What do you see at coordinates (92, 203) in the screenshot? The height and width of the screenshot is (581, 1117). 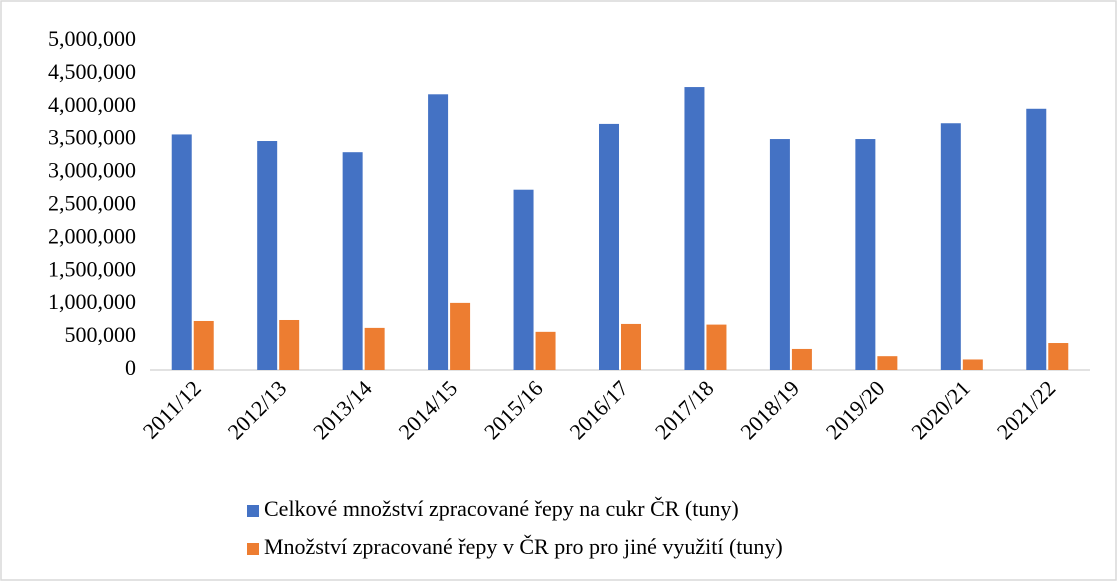 I see `y-tick-label: 2,500,000` at bounding box center [92, 203].